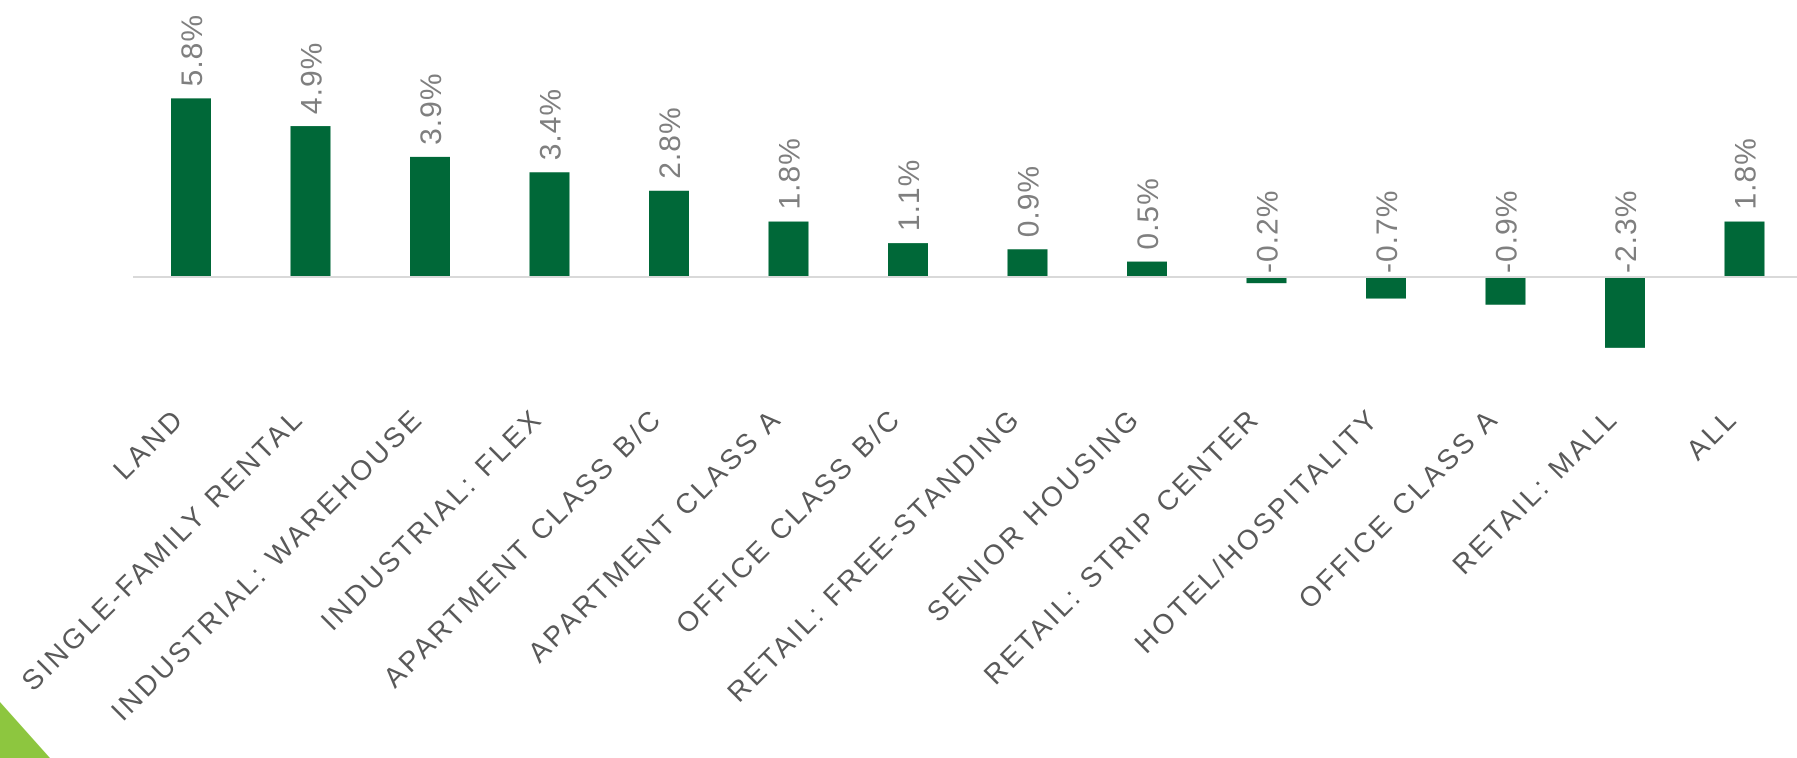 This screenshot has height=758, width=1797. I want to click on data-label: 5.8%, so click(192, 50).